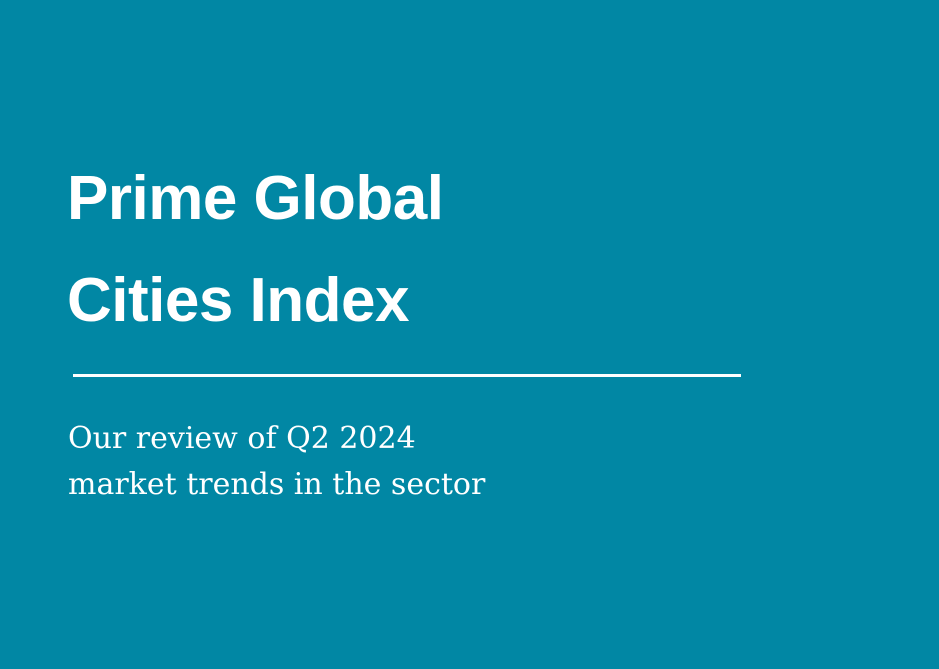 The height and width of the screenshot is (669, 939). Describe the element at coordinates (255, 198) in the screenshot. I see `title-line-1: Prime Global` at that location.